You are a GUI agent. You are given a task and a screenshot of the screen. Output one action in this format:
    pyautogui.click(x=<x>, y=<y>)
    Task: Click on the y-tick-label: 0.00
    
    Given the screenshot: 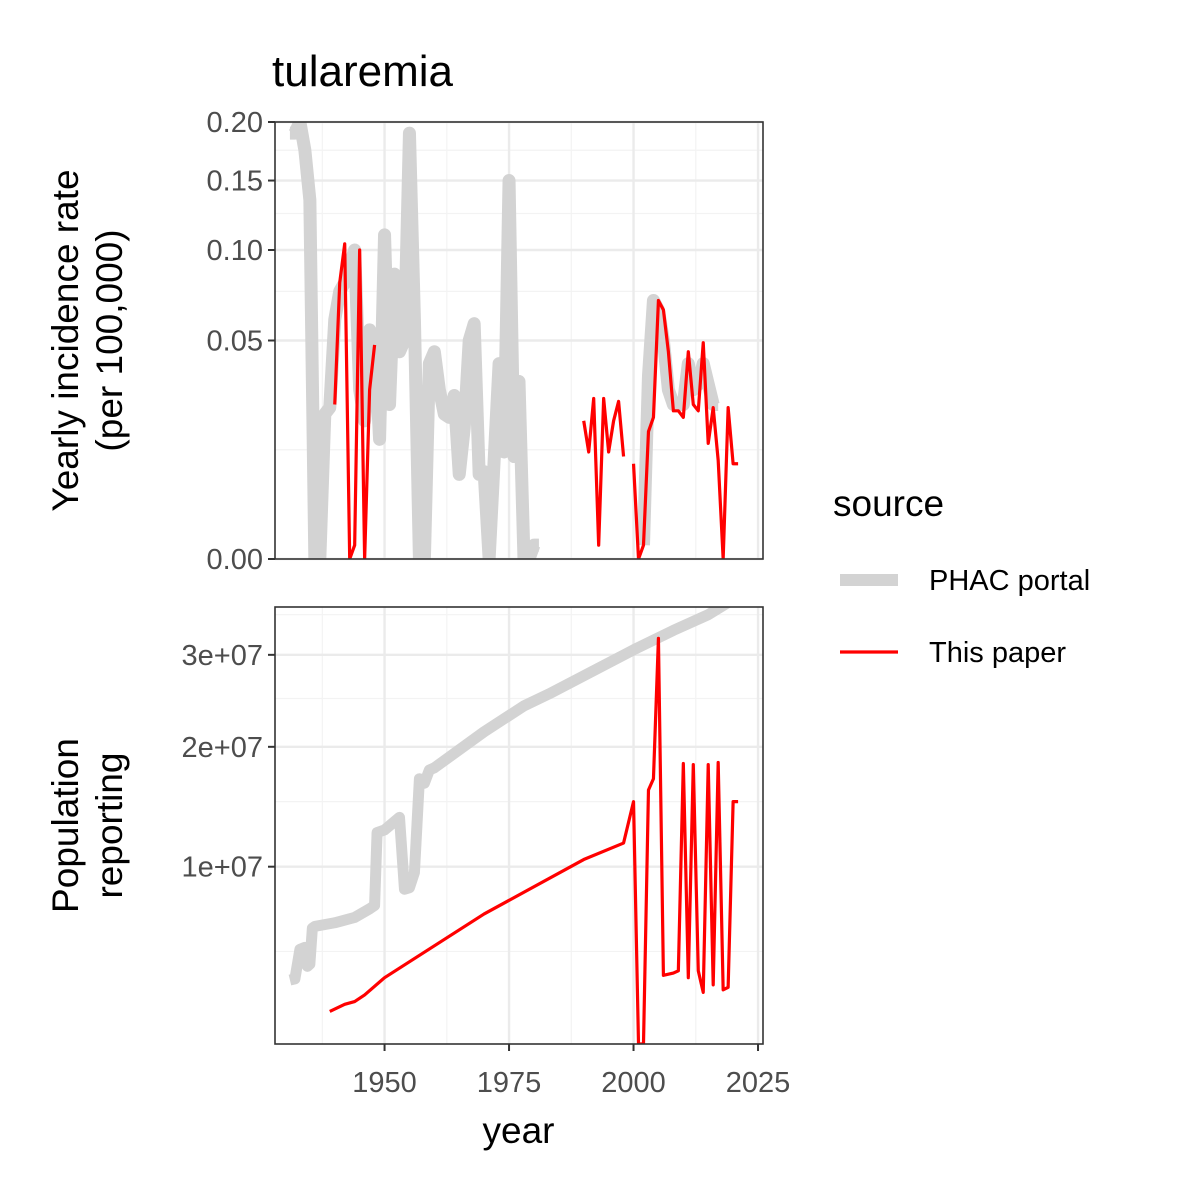 What is the action you would take?
    pyautogui.click(x=235, y=560)
    